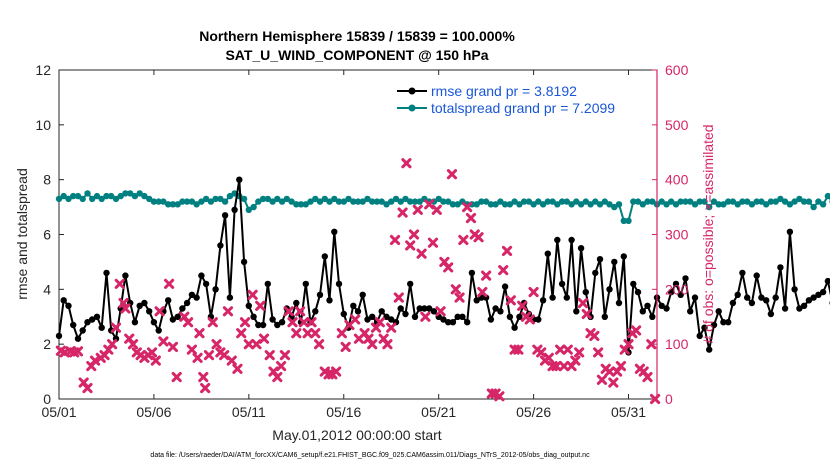 The width and height of the screenshot is (830, 470). Describe the element at coordinates (49, 234) in the screenshot. I see `y-axis-left: 0 2 4 6 8 10 12` at that location.